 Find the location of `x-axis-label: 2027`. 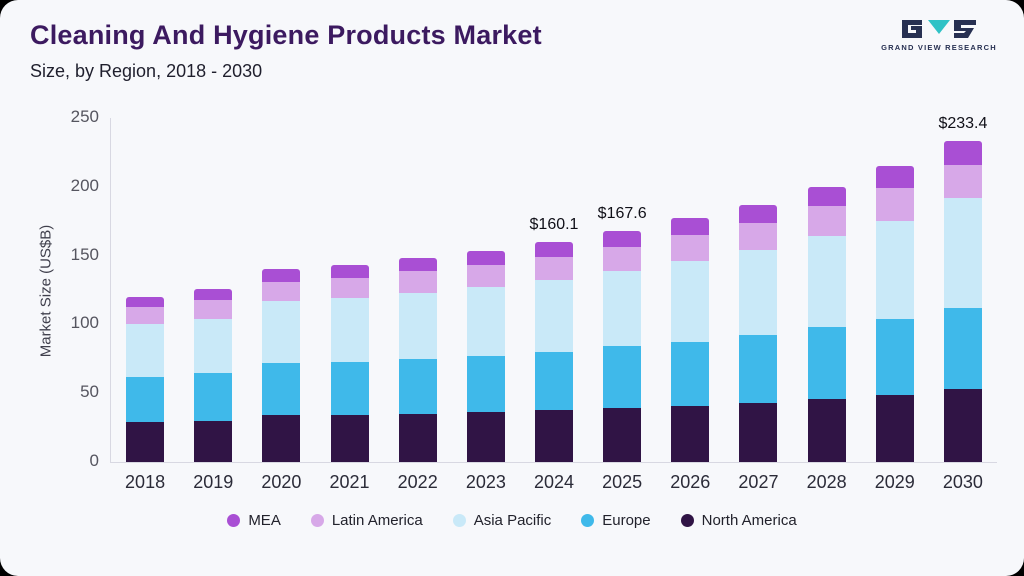

x-axis-label: 2027 is located at coordinates (758, 482).